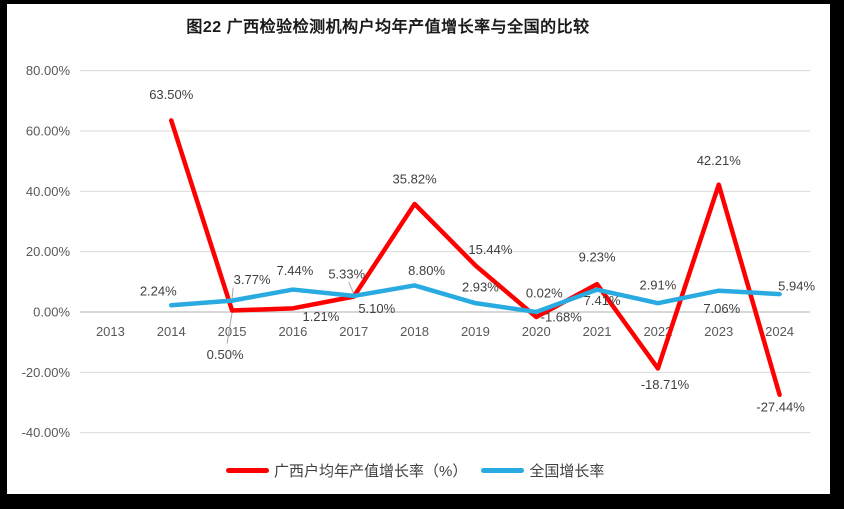 The height and width of the screenshot is (509, 844). Describe the element at coordinates (567, 471) in the screenshot. I see `legend-label-national: 全国增长率` at that location.